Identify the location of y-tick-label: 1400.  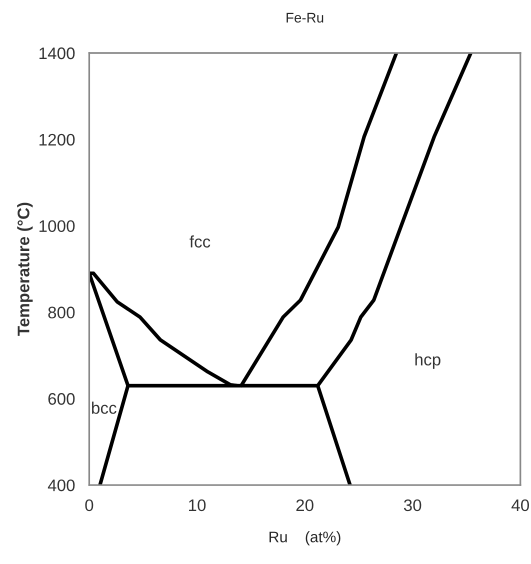
(57, 53).